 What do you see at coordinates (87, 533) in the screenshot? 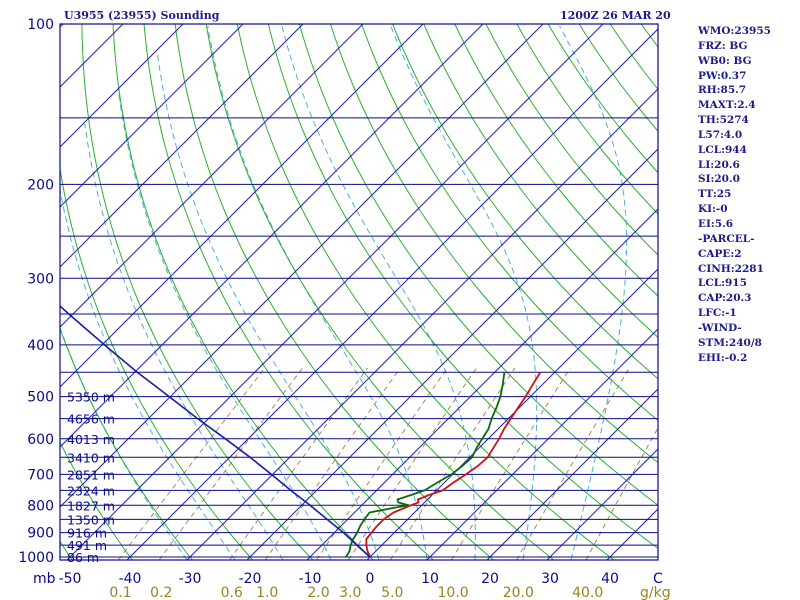
I see `height-label: 916 m` at bounding box center [87, 533].